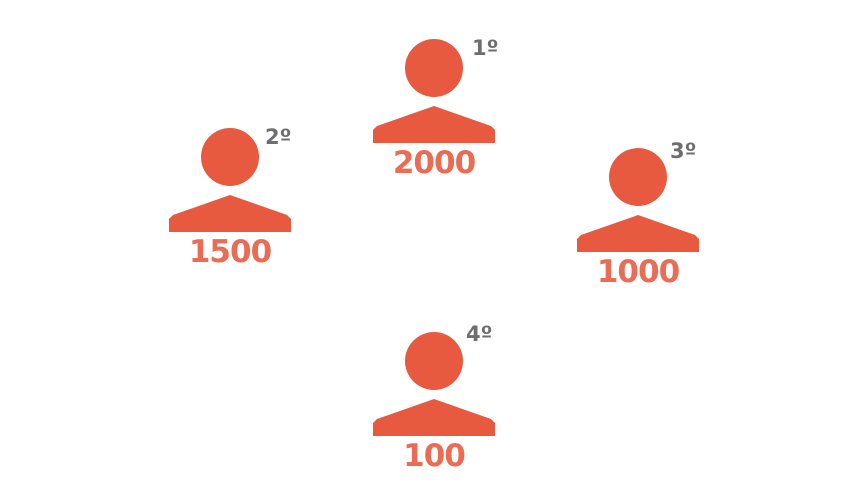 The width and height of the screenshot is (868, 500). What do you see at coordinates (434, 456) in the screenshot?
I see `score-value: 100` at bounding box center [434, 456].